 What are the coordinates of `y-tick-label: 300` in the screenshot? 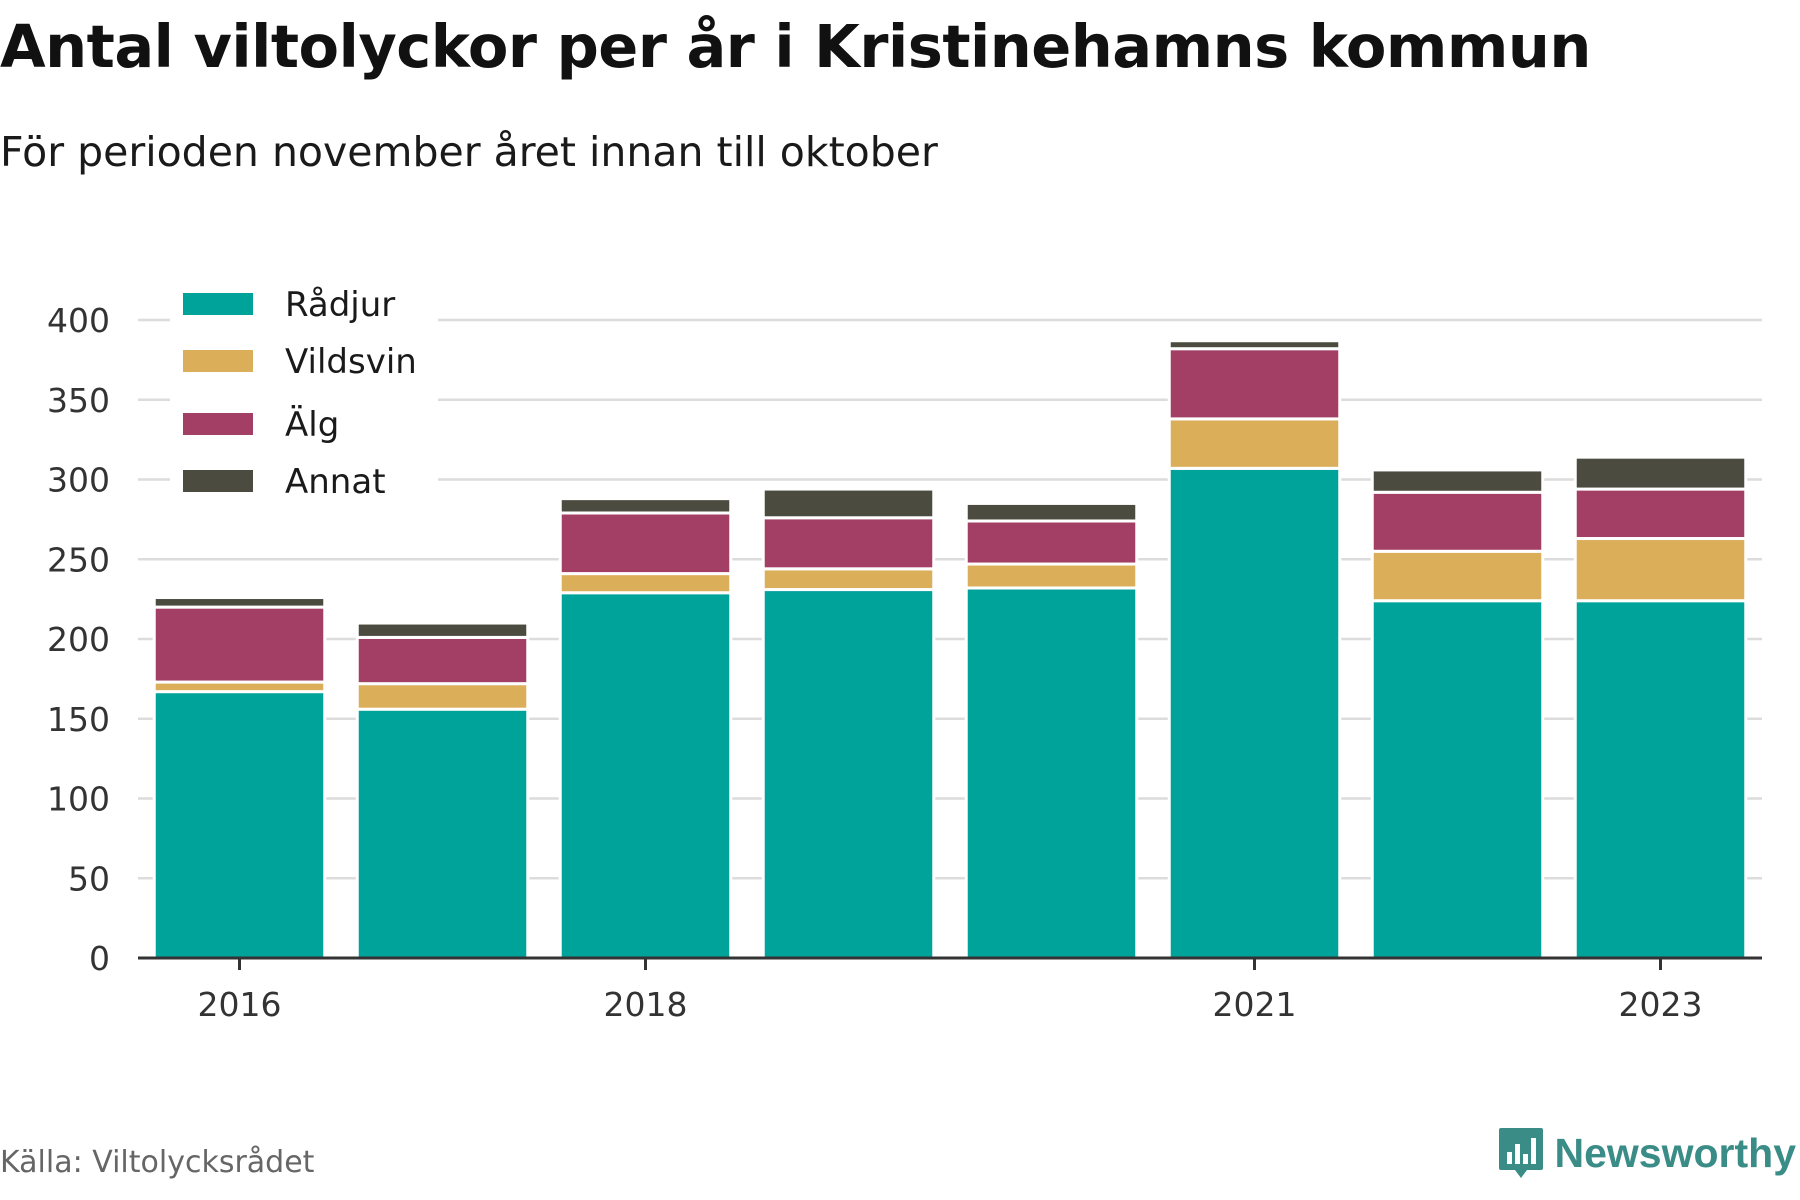 It's located at (78, 480).